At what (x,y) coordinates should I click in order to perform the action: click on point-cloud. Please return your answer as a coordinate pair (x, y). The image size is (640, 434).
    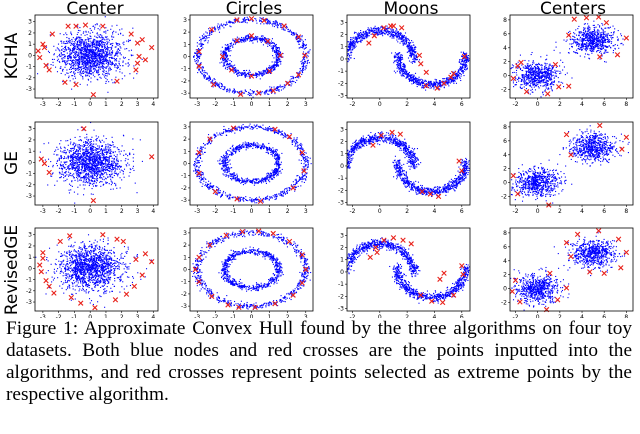
    Looking at the image, I should click on (90, 54).